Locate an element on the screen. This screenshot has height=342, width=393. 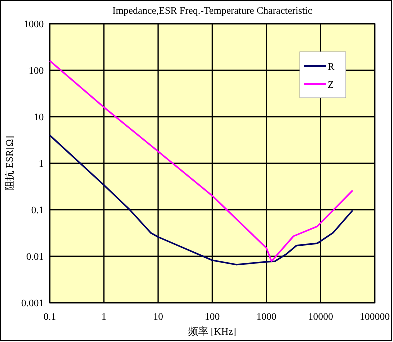
y-tick-label: 0.01 is located at coordinates (35, 257).